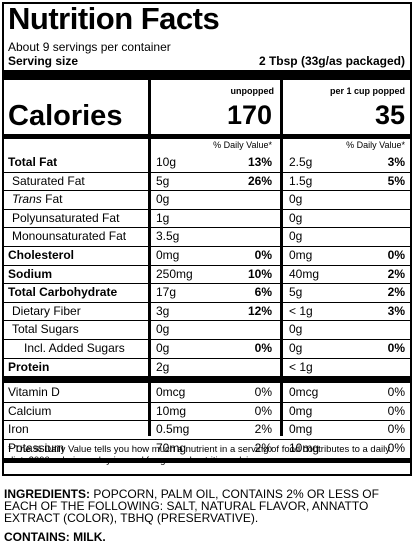  I want to click on nutrient-row-dv-popped: 5%, so click(396, 180).